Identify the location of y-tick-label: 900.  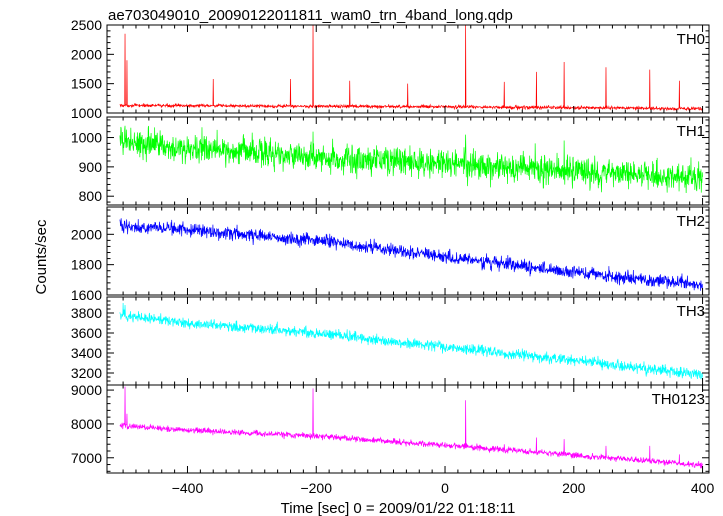
(91, 167).